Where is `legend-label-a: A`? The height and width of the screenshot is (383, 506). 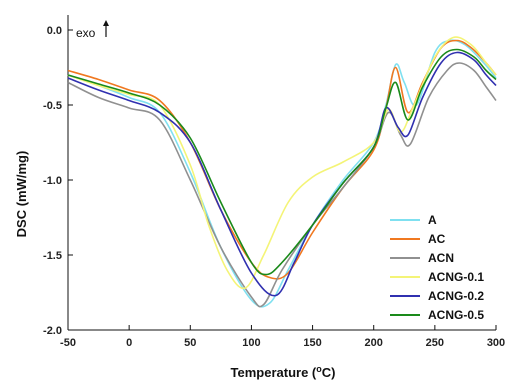 legend-label-a: A is located at coordinates (432, 220).